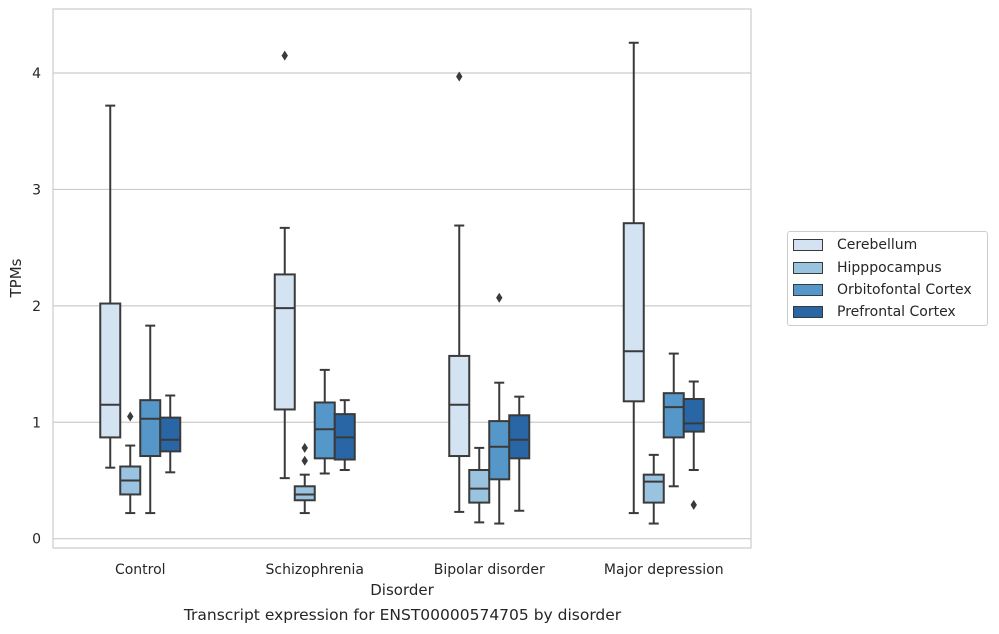 Image resolution: width=999 pixels, height=634 pixels. I want to click on x-axis-label: Disorder, so click(402, 590).